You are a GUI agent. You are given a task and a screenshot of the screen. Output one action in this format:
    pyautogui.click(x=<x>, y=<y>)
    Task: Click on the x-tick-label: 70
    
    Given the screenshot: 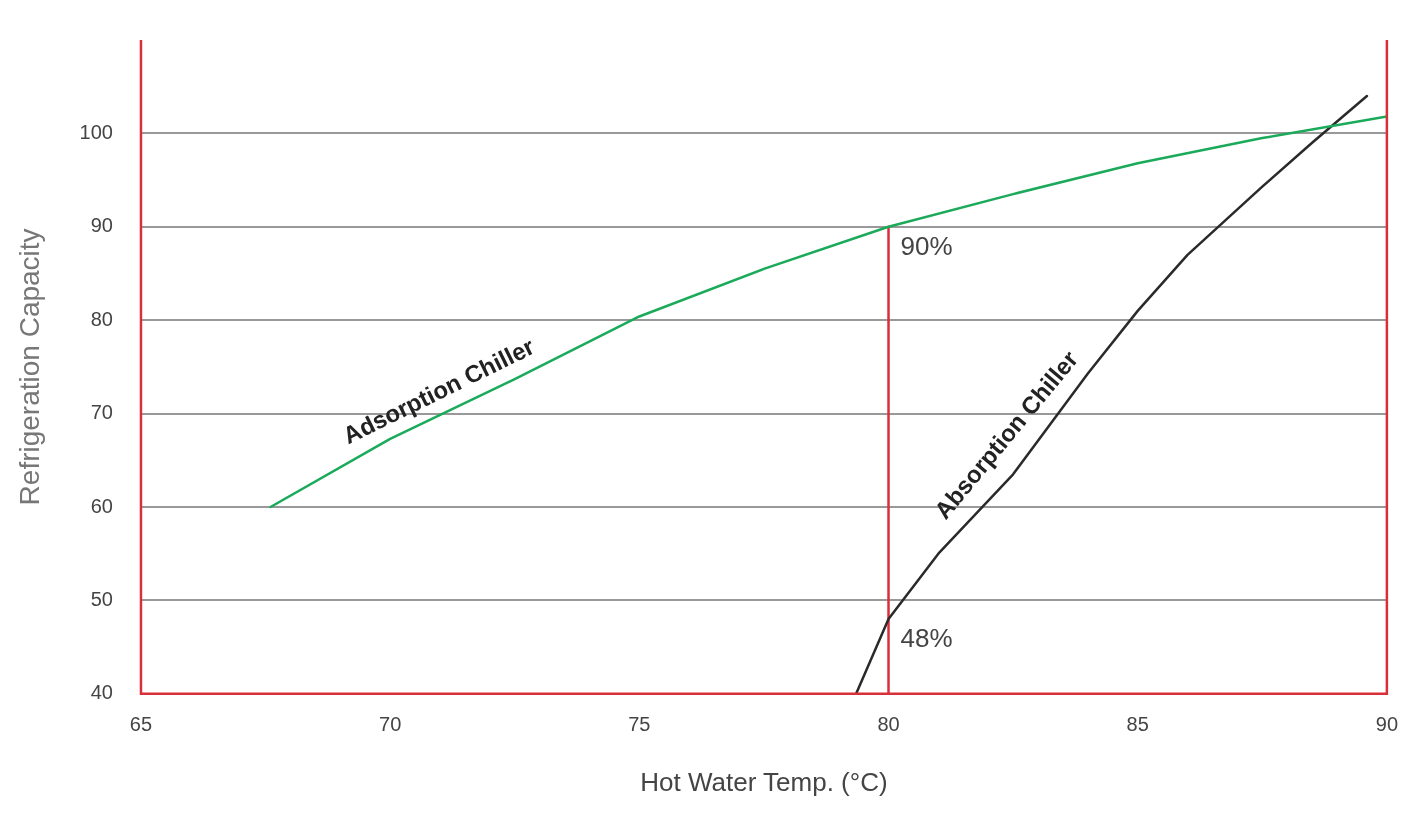 What is the action you would take?
    pyautogui.click(x=390, y=724)
    